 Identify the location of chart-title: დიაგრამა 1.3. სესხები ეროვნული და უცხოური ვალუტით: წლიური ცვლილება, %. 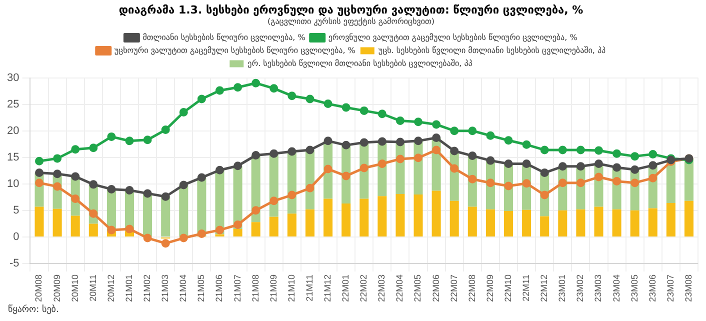
(351, 9).